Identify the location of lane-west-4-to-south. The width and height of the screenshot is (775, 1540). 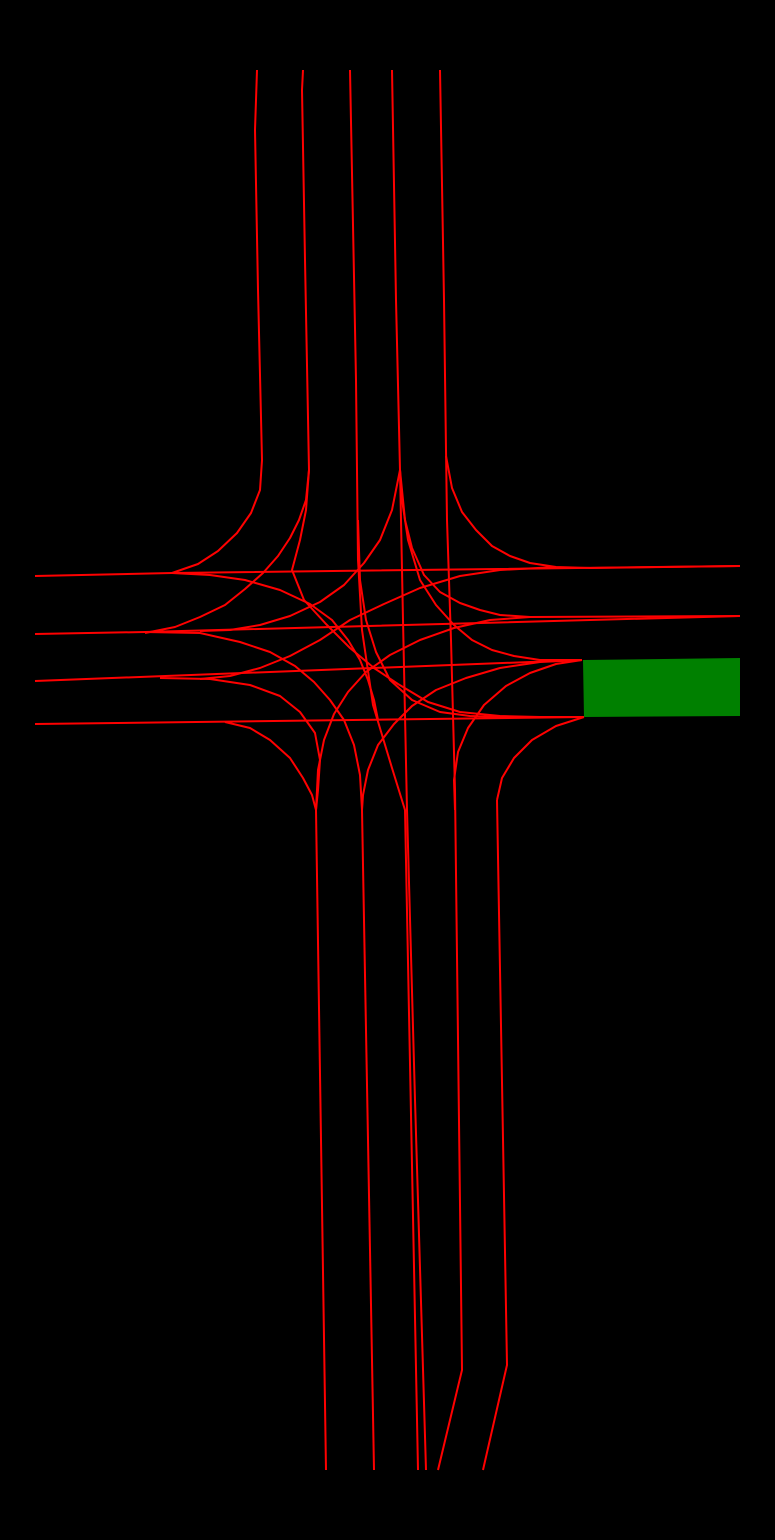
(270, 766).